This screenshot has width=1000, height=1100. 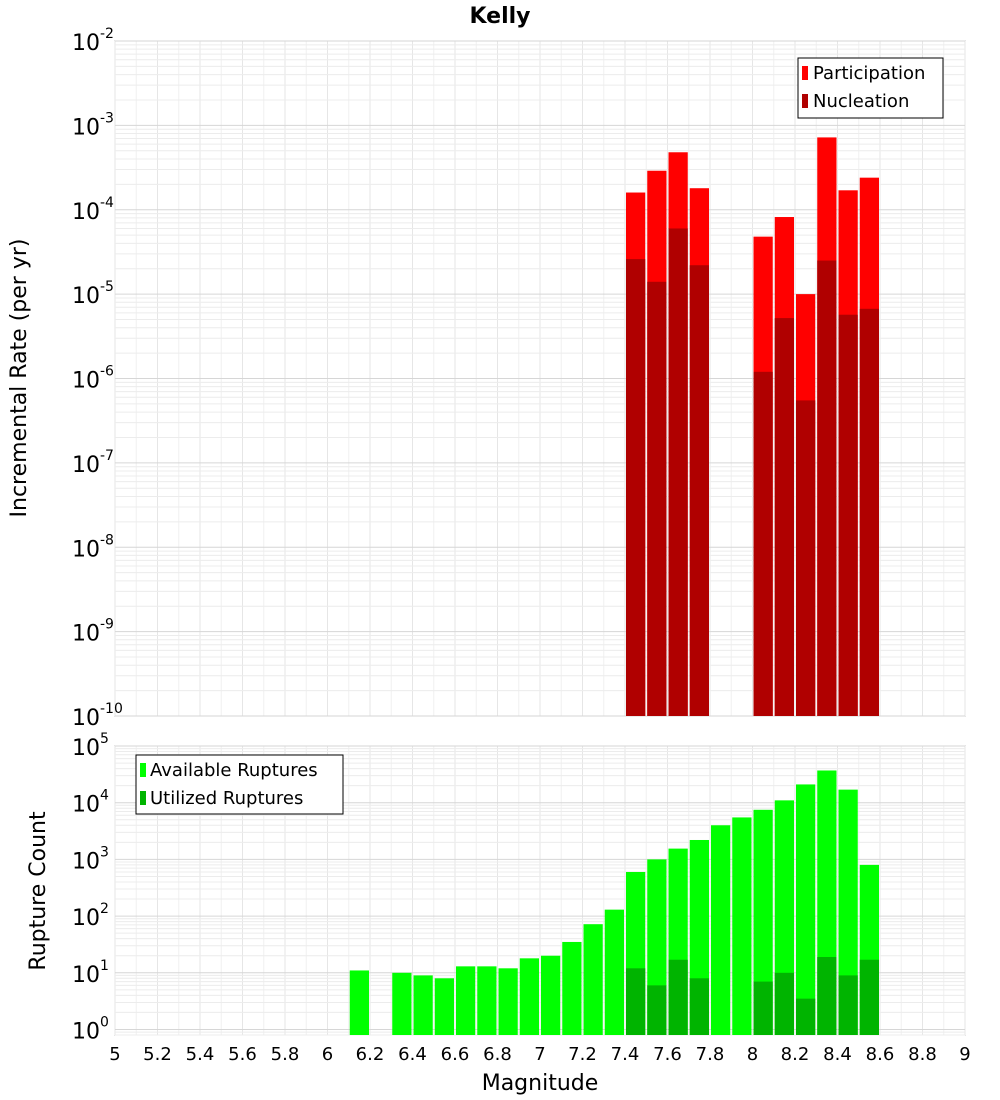 I want to click on bottom-y-tick-label: 10¹, so click(x=90, y=973).